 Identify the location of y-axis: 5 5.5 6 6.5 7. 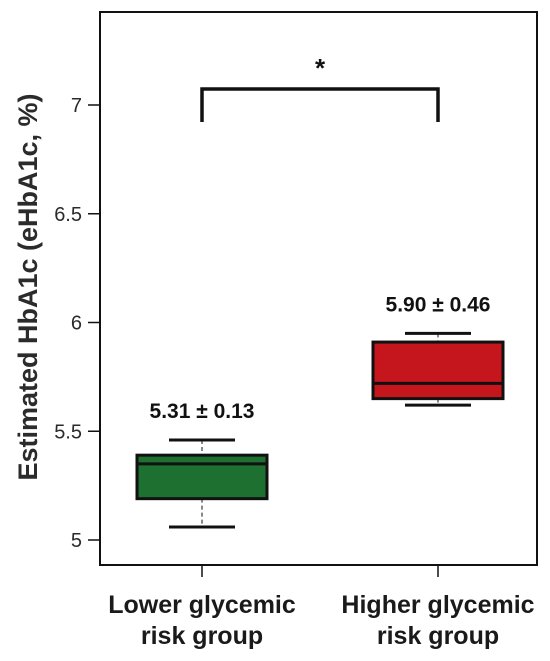
(77, 323).